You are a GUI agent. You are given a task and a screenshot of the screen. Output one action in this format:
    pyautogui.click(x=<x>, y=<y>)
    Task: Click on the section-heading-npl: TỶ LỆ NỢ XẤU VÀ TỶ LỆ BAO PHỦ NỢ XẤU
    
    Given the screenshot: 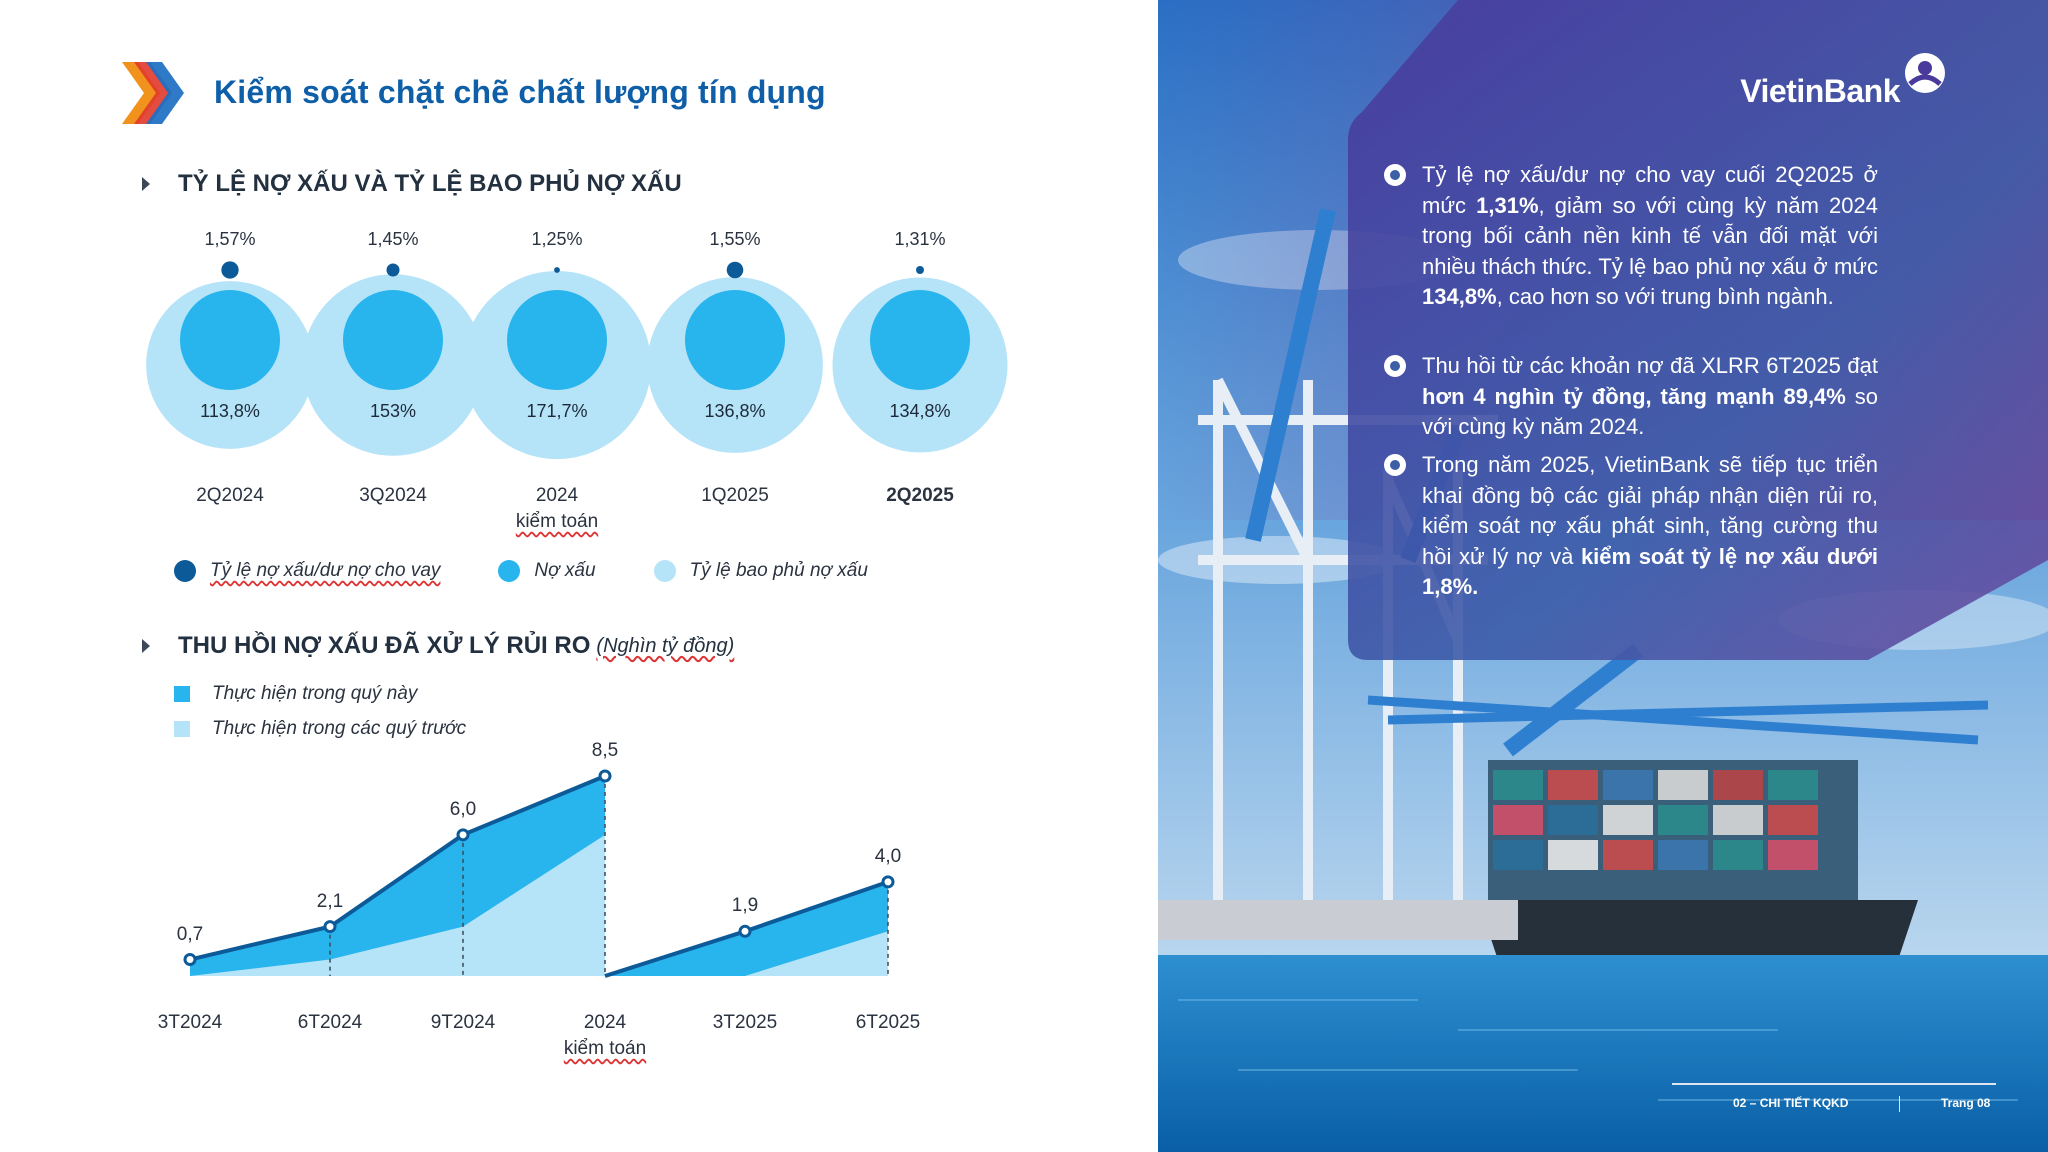 What is the action you would take?
    pyautogui.click(x=412, y=184)
    